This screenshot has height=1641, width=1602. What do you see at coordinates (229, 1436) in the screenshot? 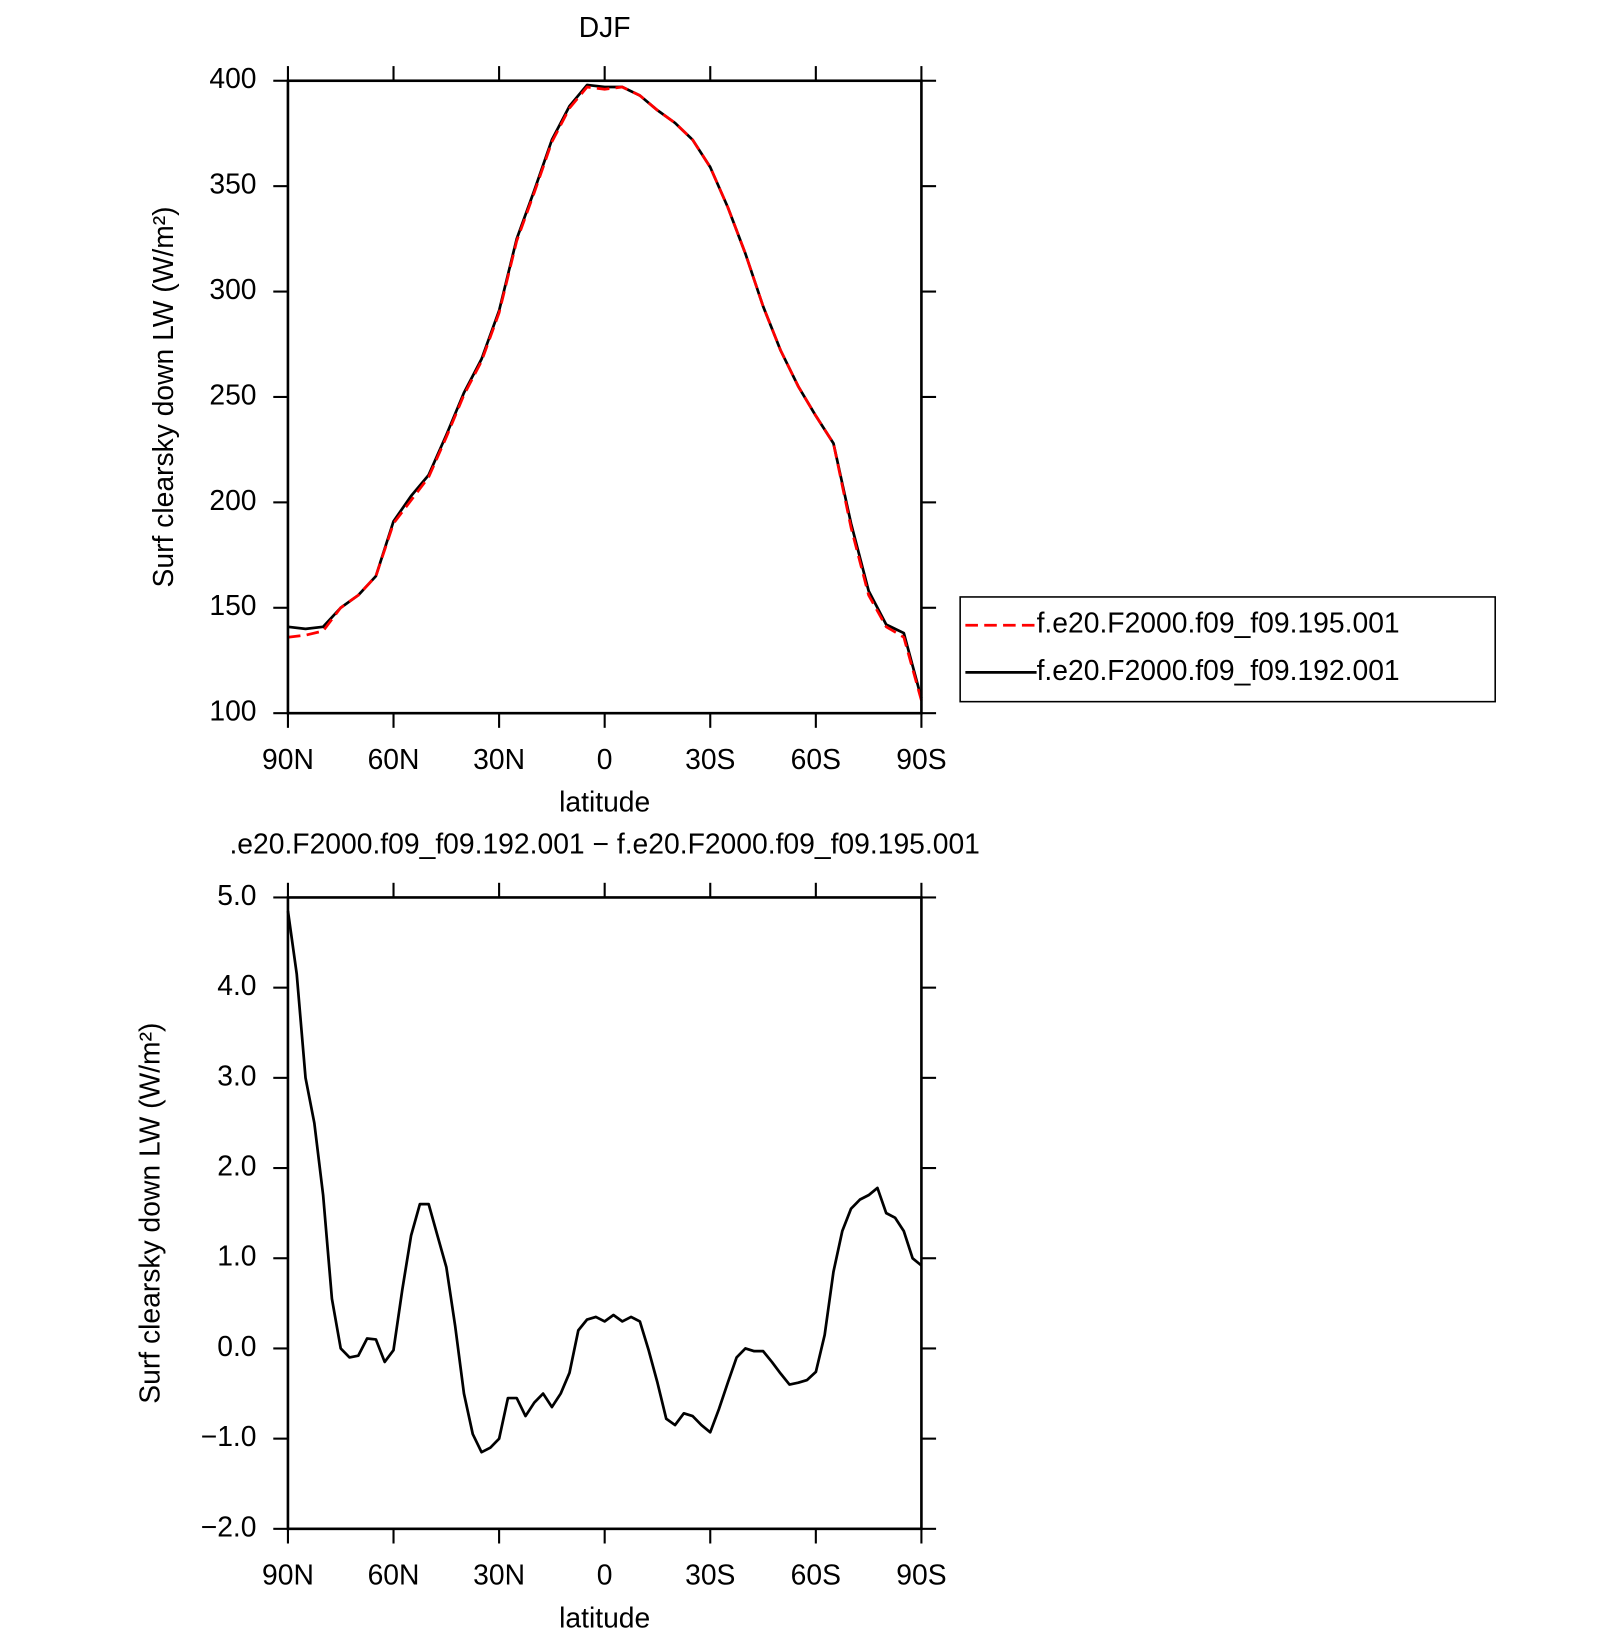
I see `y-tick-label: −1.0` at bounding box center [229, 1436].